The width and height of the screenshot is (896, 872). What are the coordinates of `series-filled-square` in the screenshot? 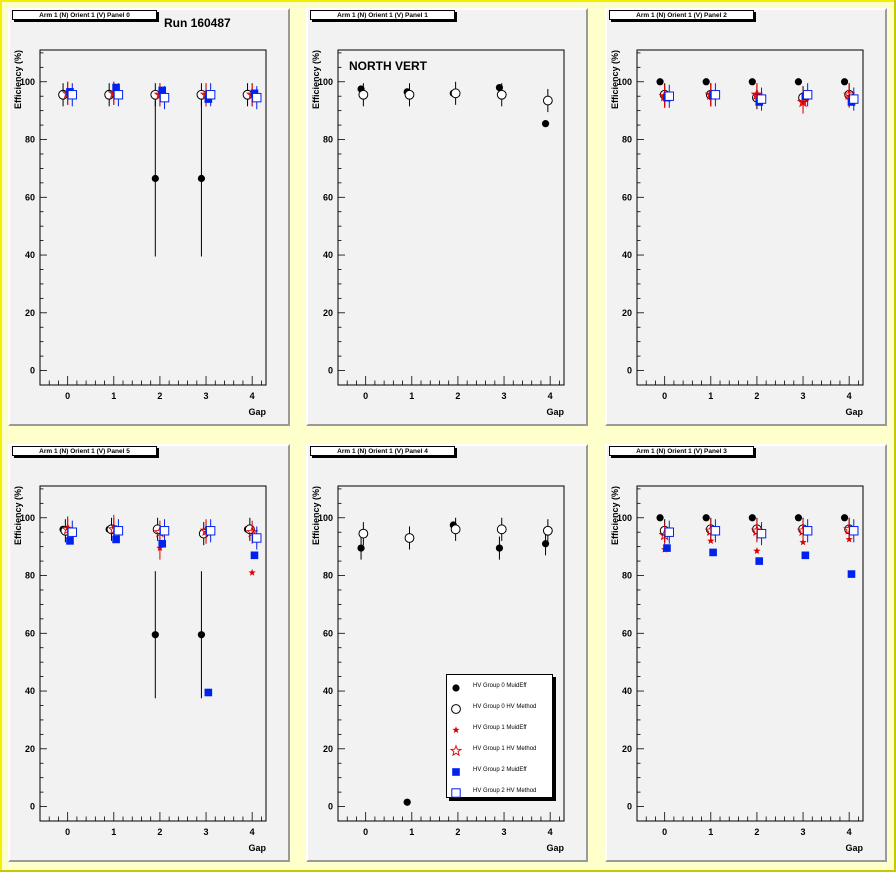 It's located at (759, 561).